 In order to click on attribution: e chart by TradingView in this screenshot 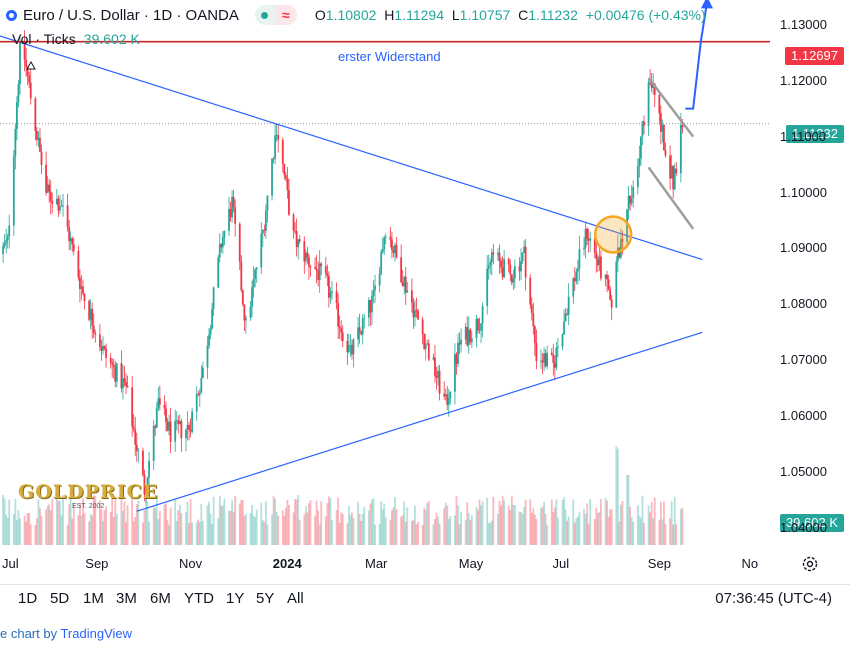, I will do `click(66, 633)`.